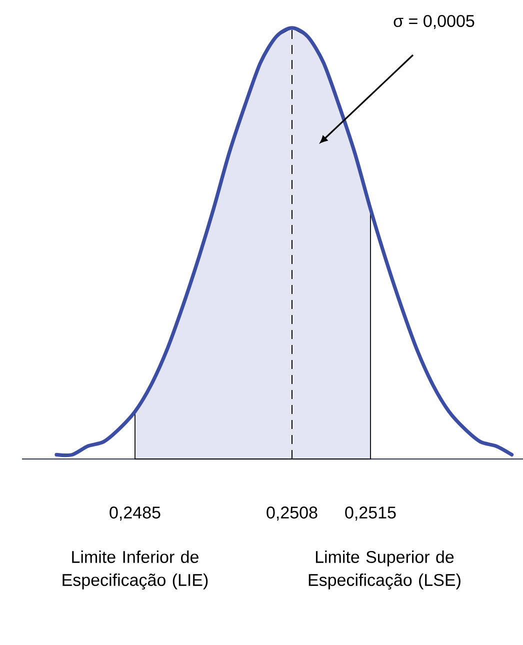 This screenshot has width=523, height=645. What do you see at coordinates (384, 570) in the screenshot?
I see `text: Limite Superior de Especificação (LSE)` at bounding box center [384, 570].